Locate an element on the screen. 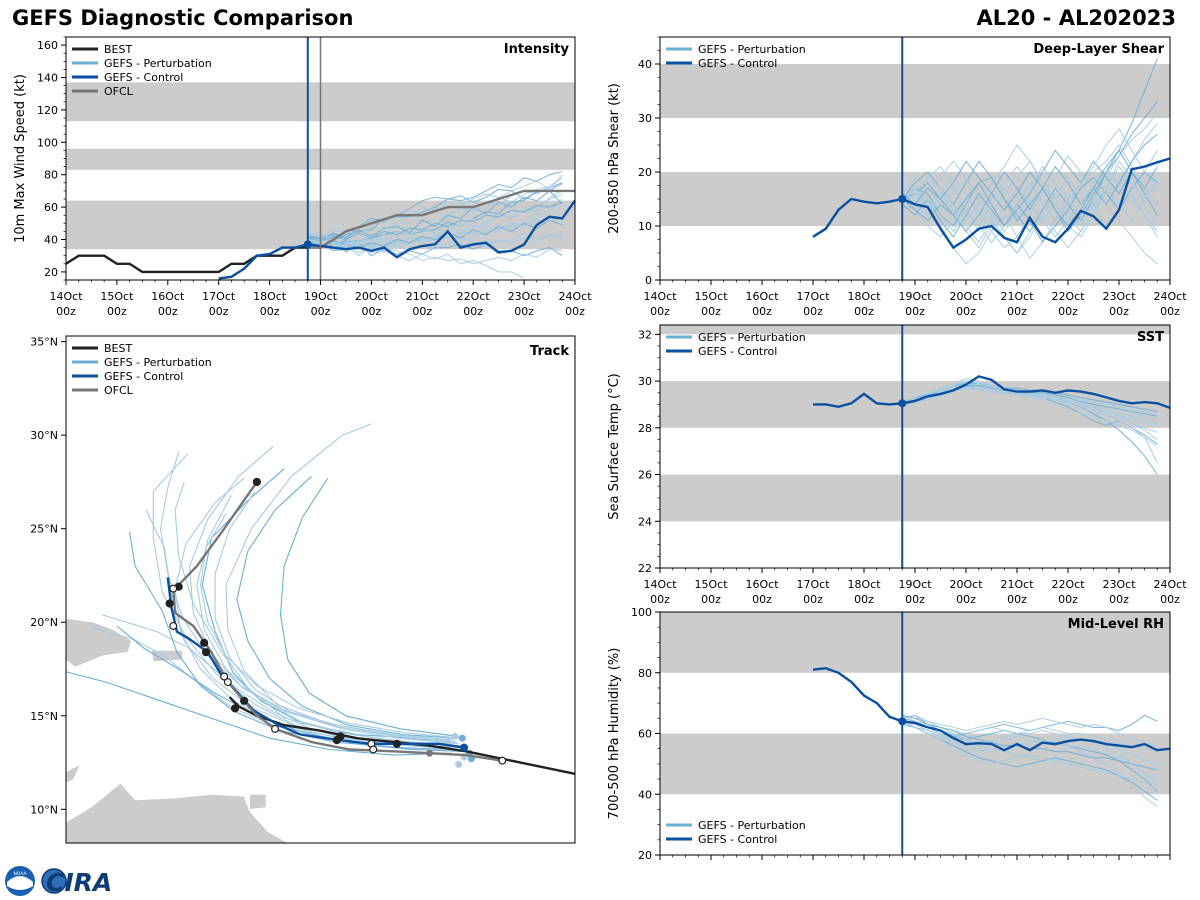 The image size is (1200, 900). shear-series-control is located at coordinates (991, 203).